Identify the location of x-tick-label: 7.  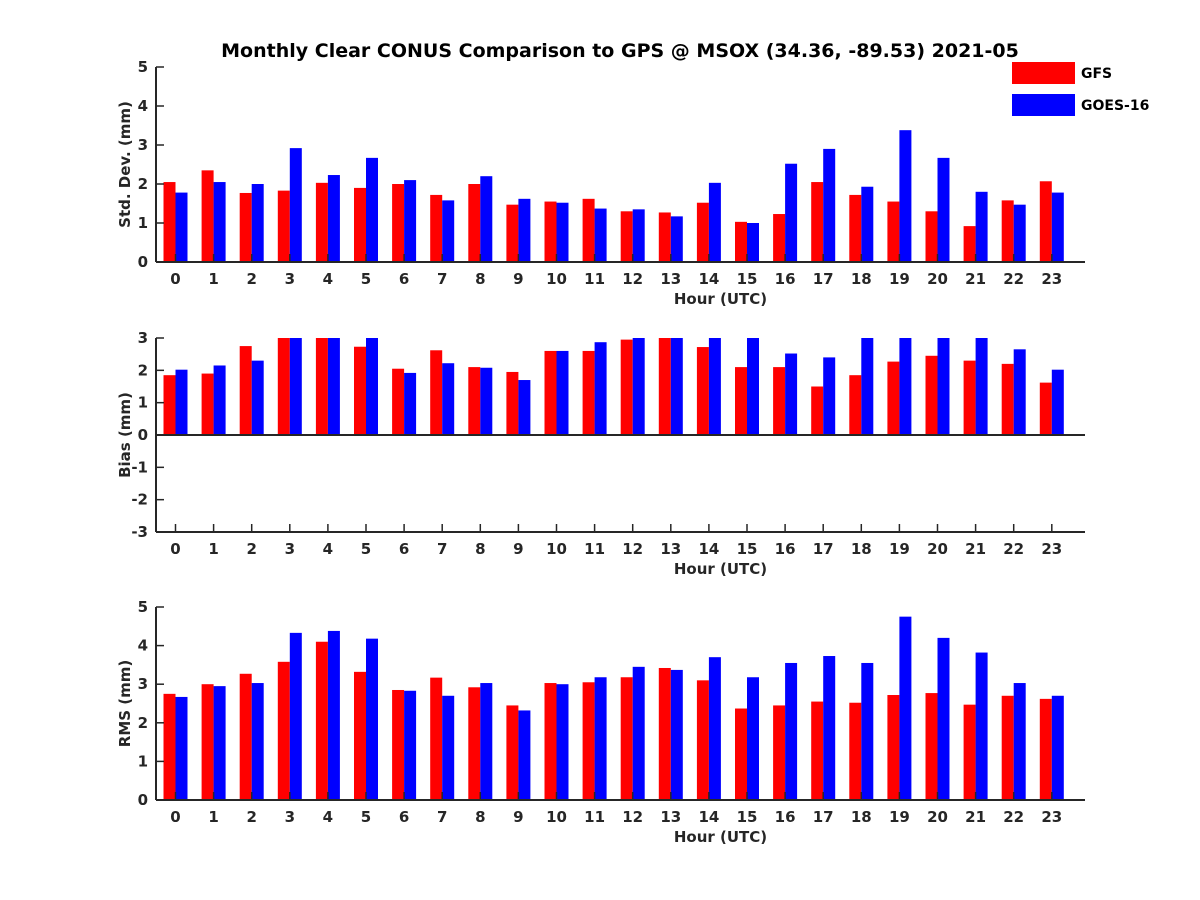
(442, 549).